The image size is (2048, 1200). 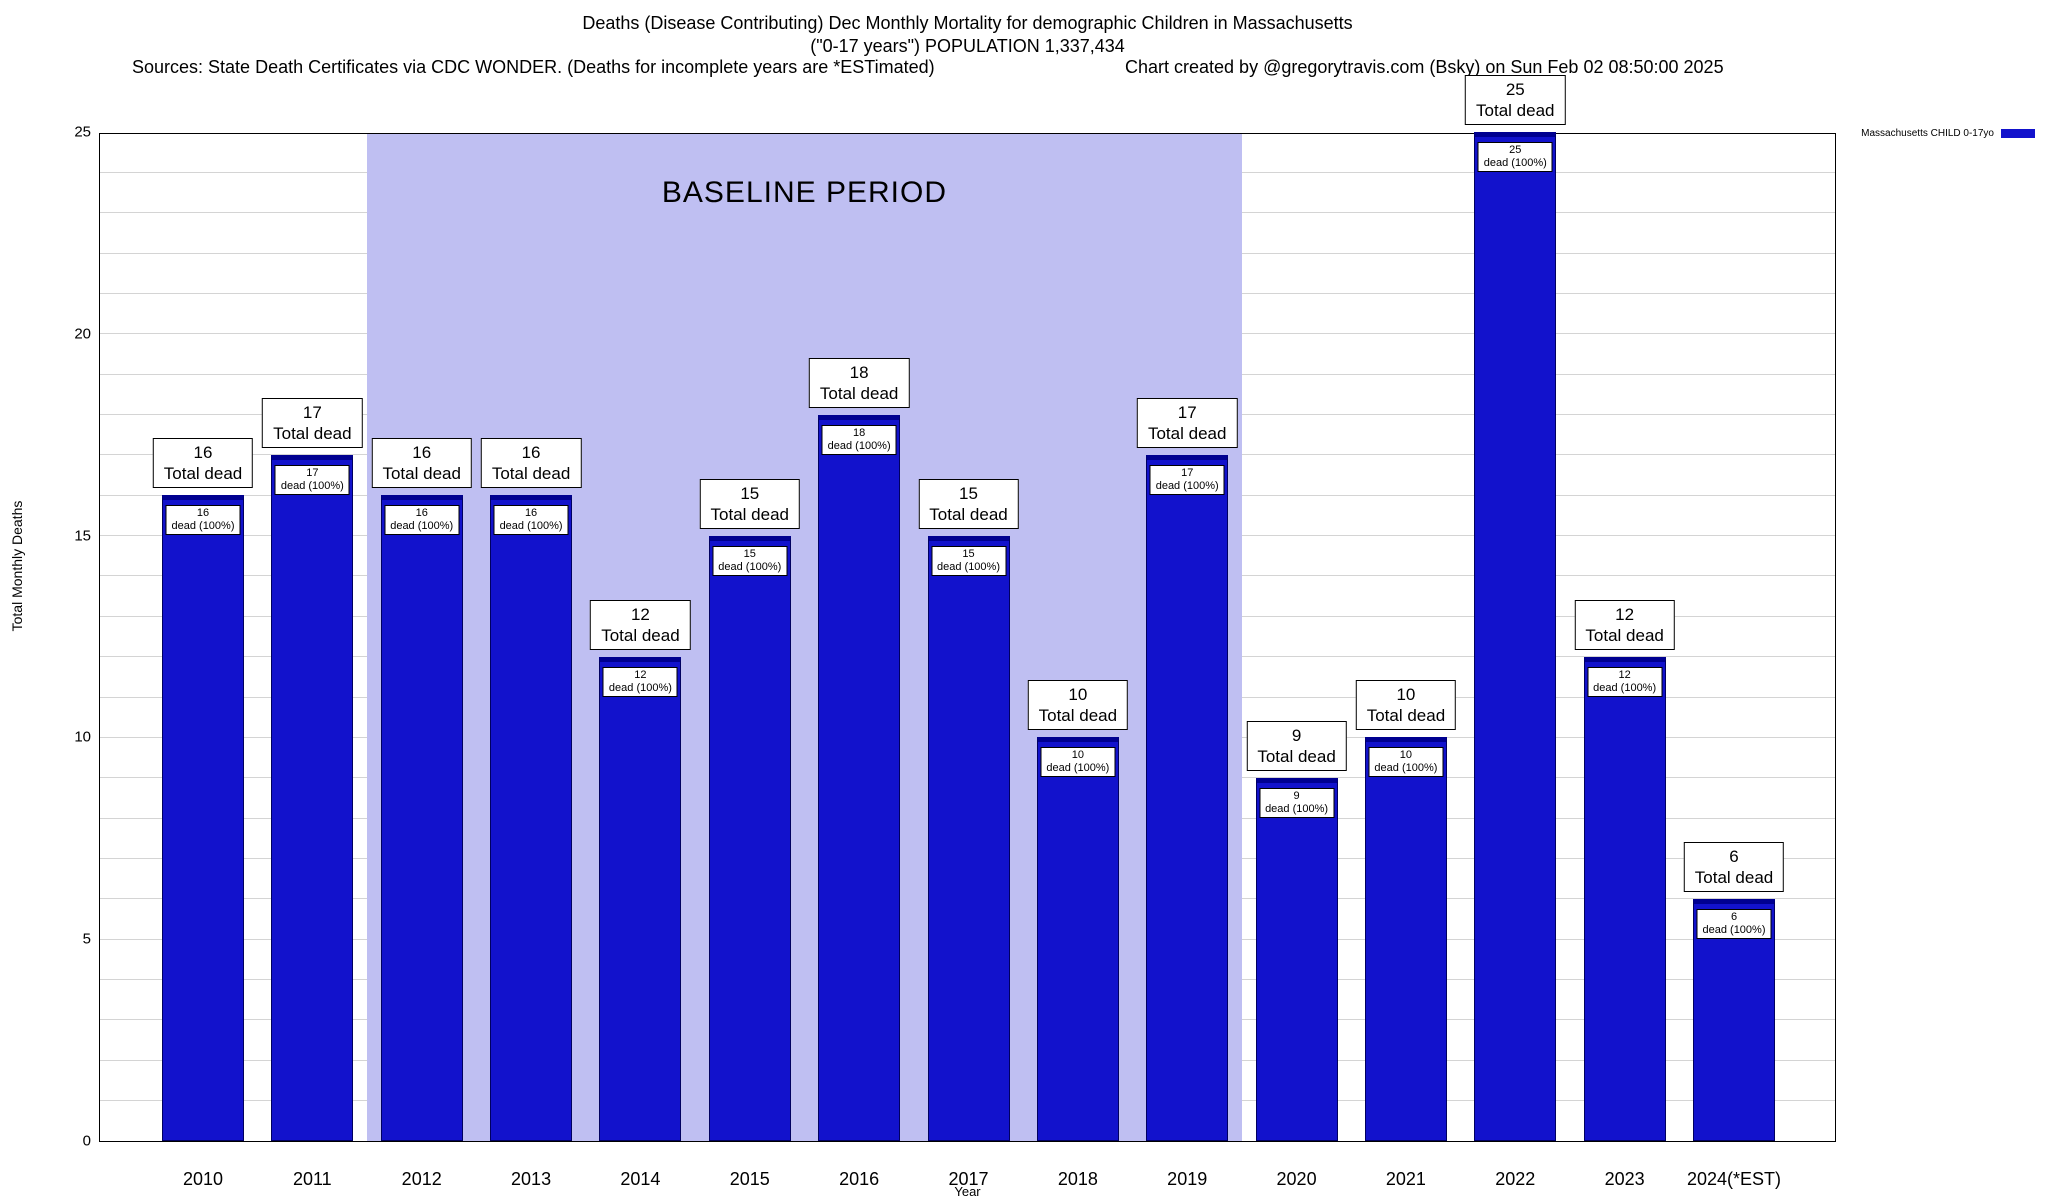 What do you see at coordinates (1515, 89) in the screenshot?
I see `bar-total-value: 25` at bounding box center [1515, 89].